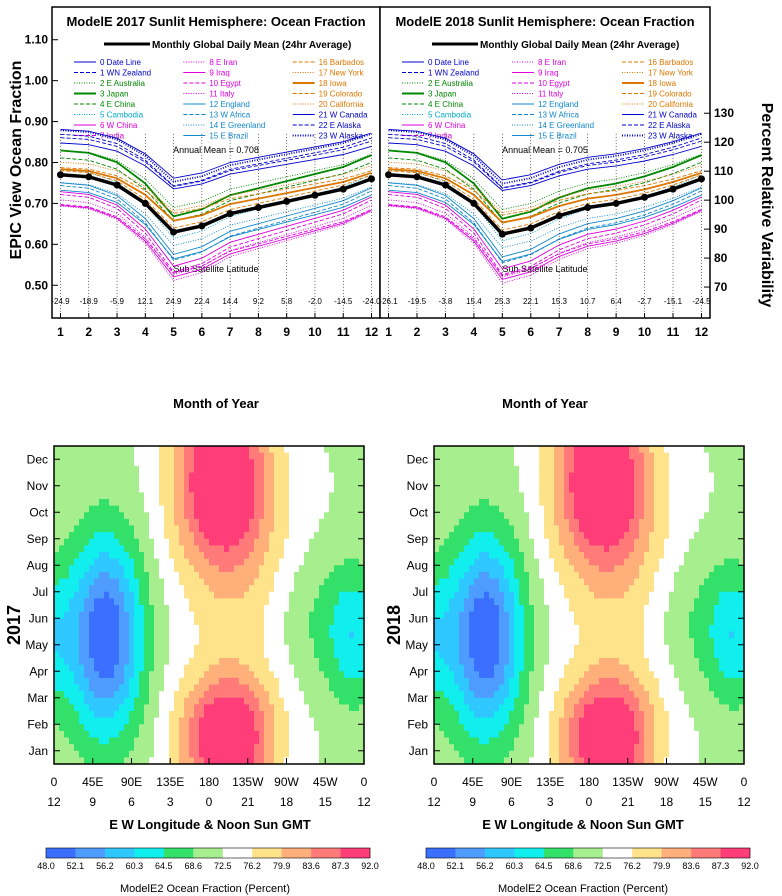 The image size is (782, 896). I want to click on subsat-value: -19.5, so click(417, 301).